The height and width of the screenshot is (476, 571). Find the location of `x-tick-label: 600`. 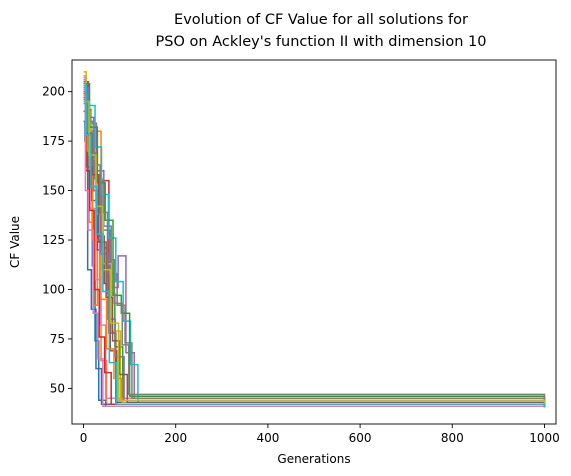

x-tick-label: 600 is located at coordinates (360, 438).